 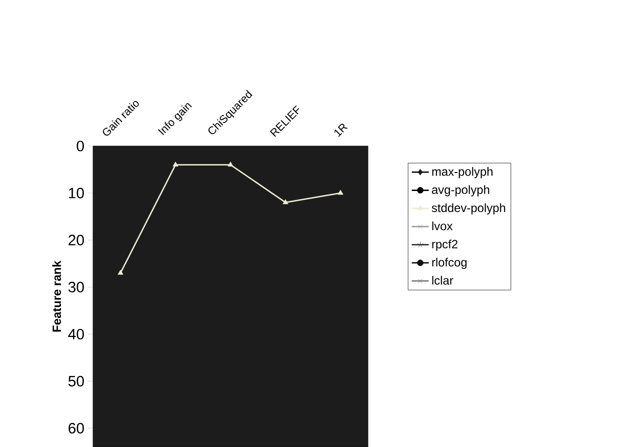 What do you see at coordinates (461, 190) in the screenshot?
I see `legend-label: avg-polyph` at bounding box center [461, 190].